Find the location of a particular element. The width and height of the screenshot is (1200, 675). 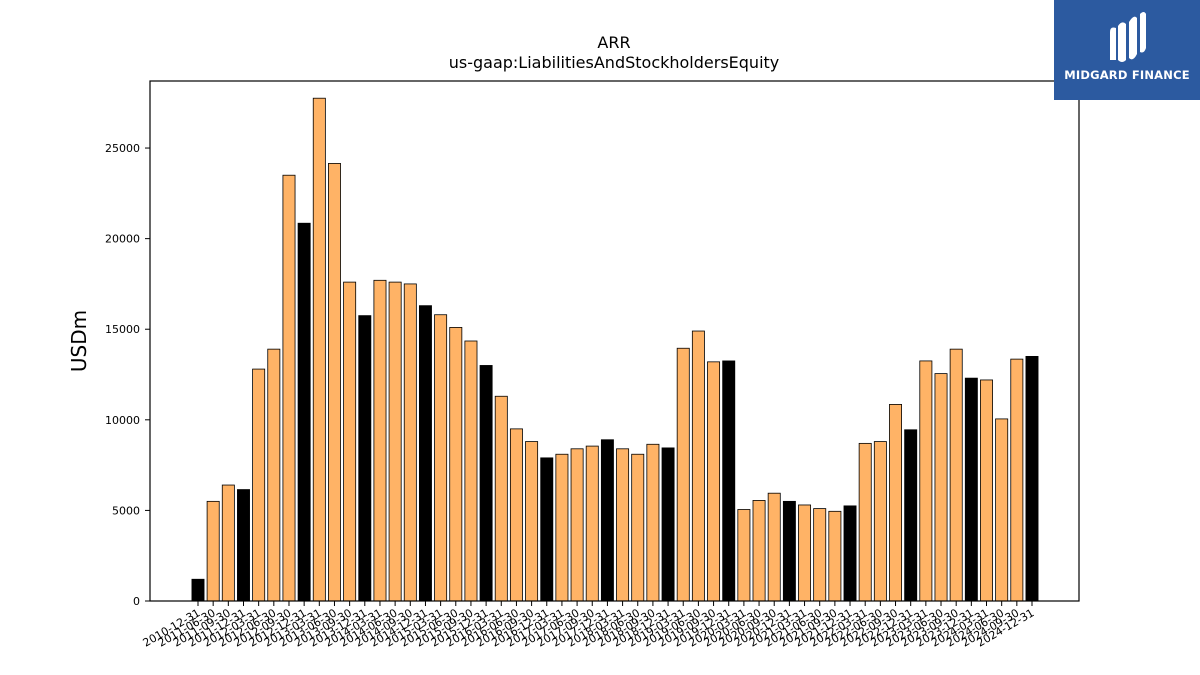

midgard-finance-logo: MIDGARD FINANCE is located at coordinates (1127, 50).